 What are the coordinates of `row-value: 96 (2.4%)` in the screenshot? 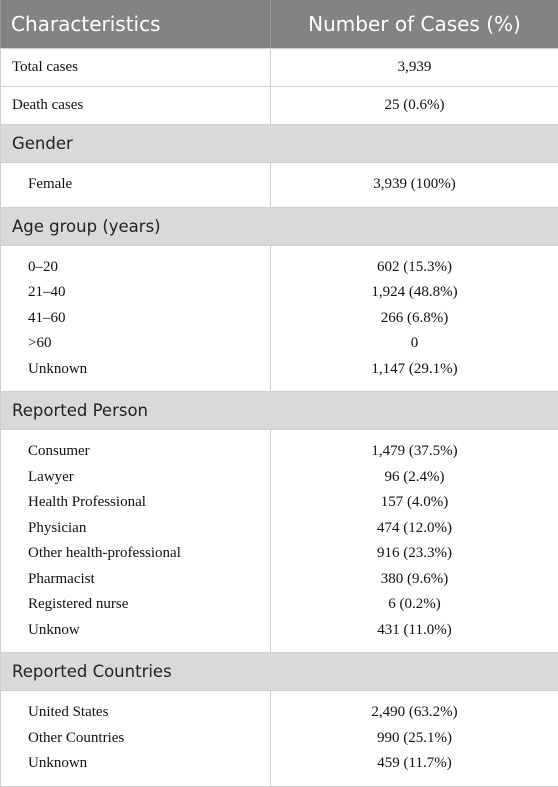 It's located at (414, 478).